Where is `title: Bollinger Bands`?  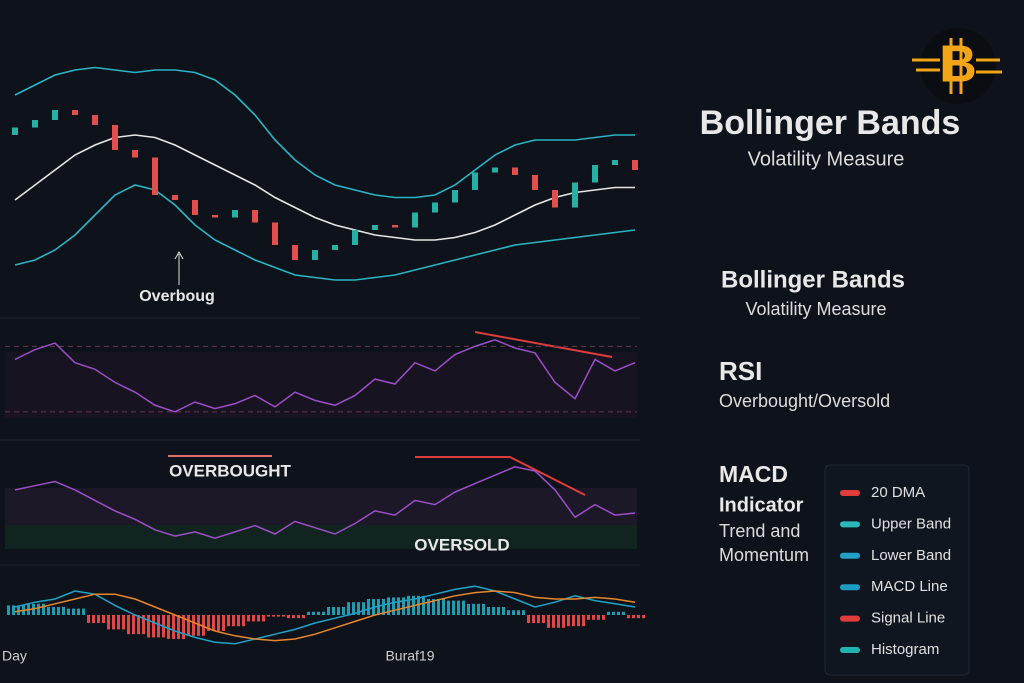
title: Bollinger Bands is located at coordinates (830, 123).